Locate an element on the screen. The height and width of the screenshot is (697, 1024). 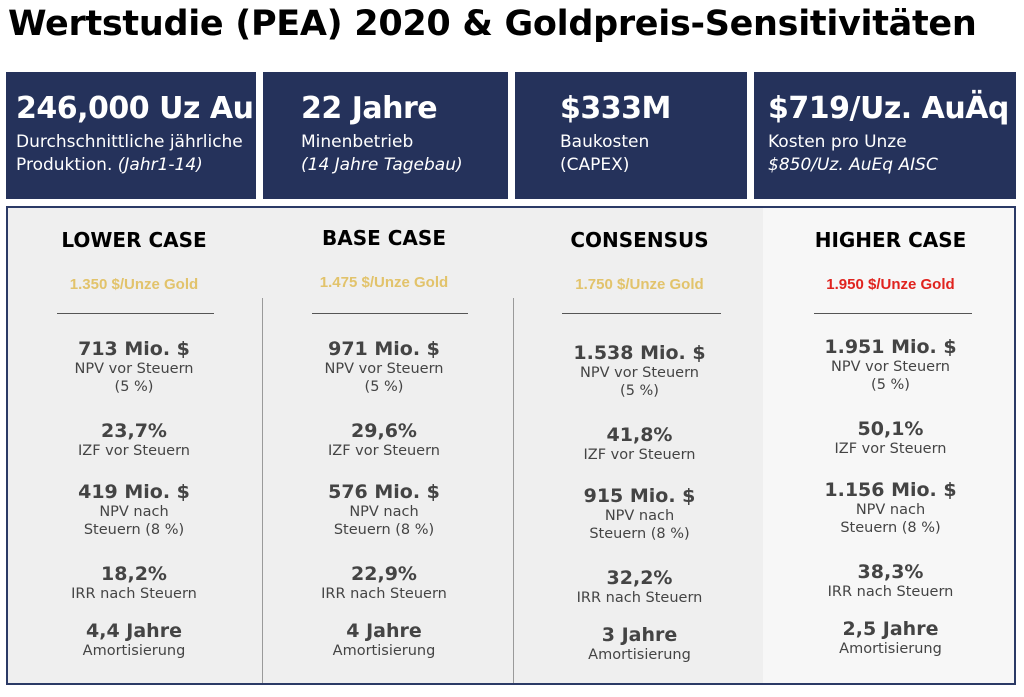
metric-value: 915 Mio. $ is located at coordinates (639, 496).